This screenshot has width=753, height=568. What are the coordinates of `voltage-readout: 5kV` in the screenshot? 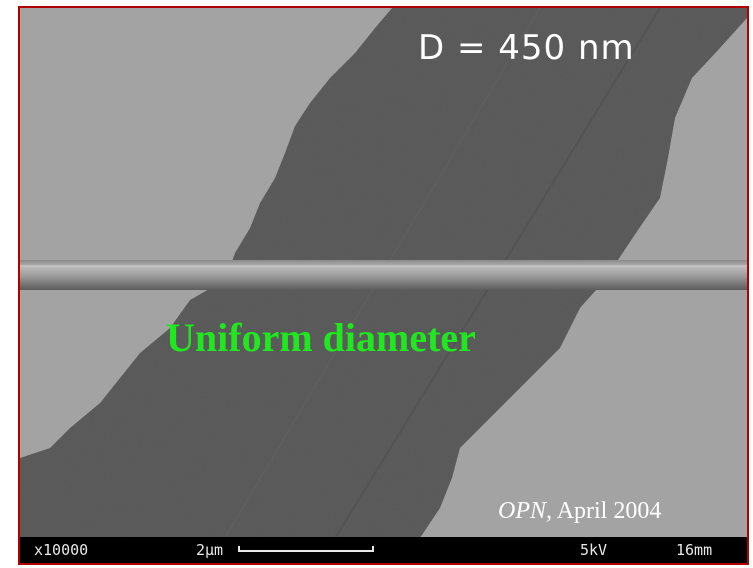 It's located at (594, 550).